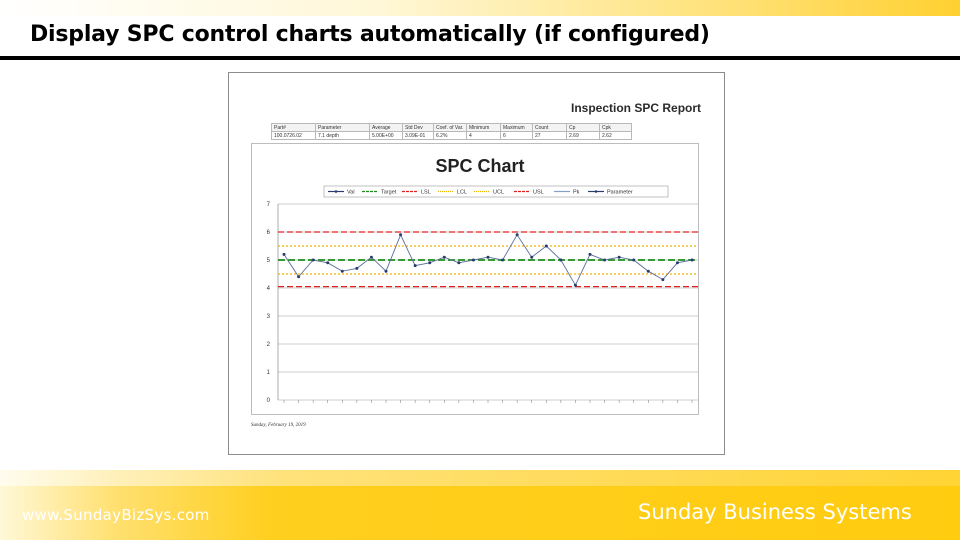  What do you see at coordinates (342, 127) in the screenshot?
I see `col-header: Parameter` at bounding box center [342, 127].